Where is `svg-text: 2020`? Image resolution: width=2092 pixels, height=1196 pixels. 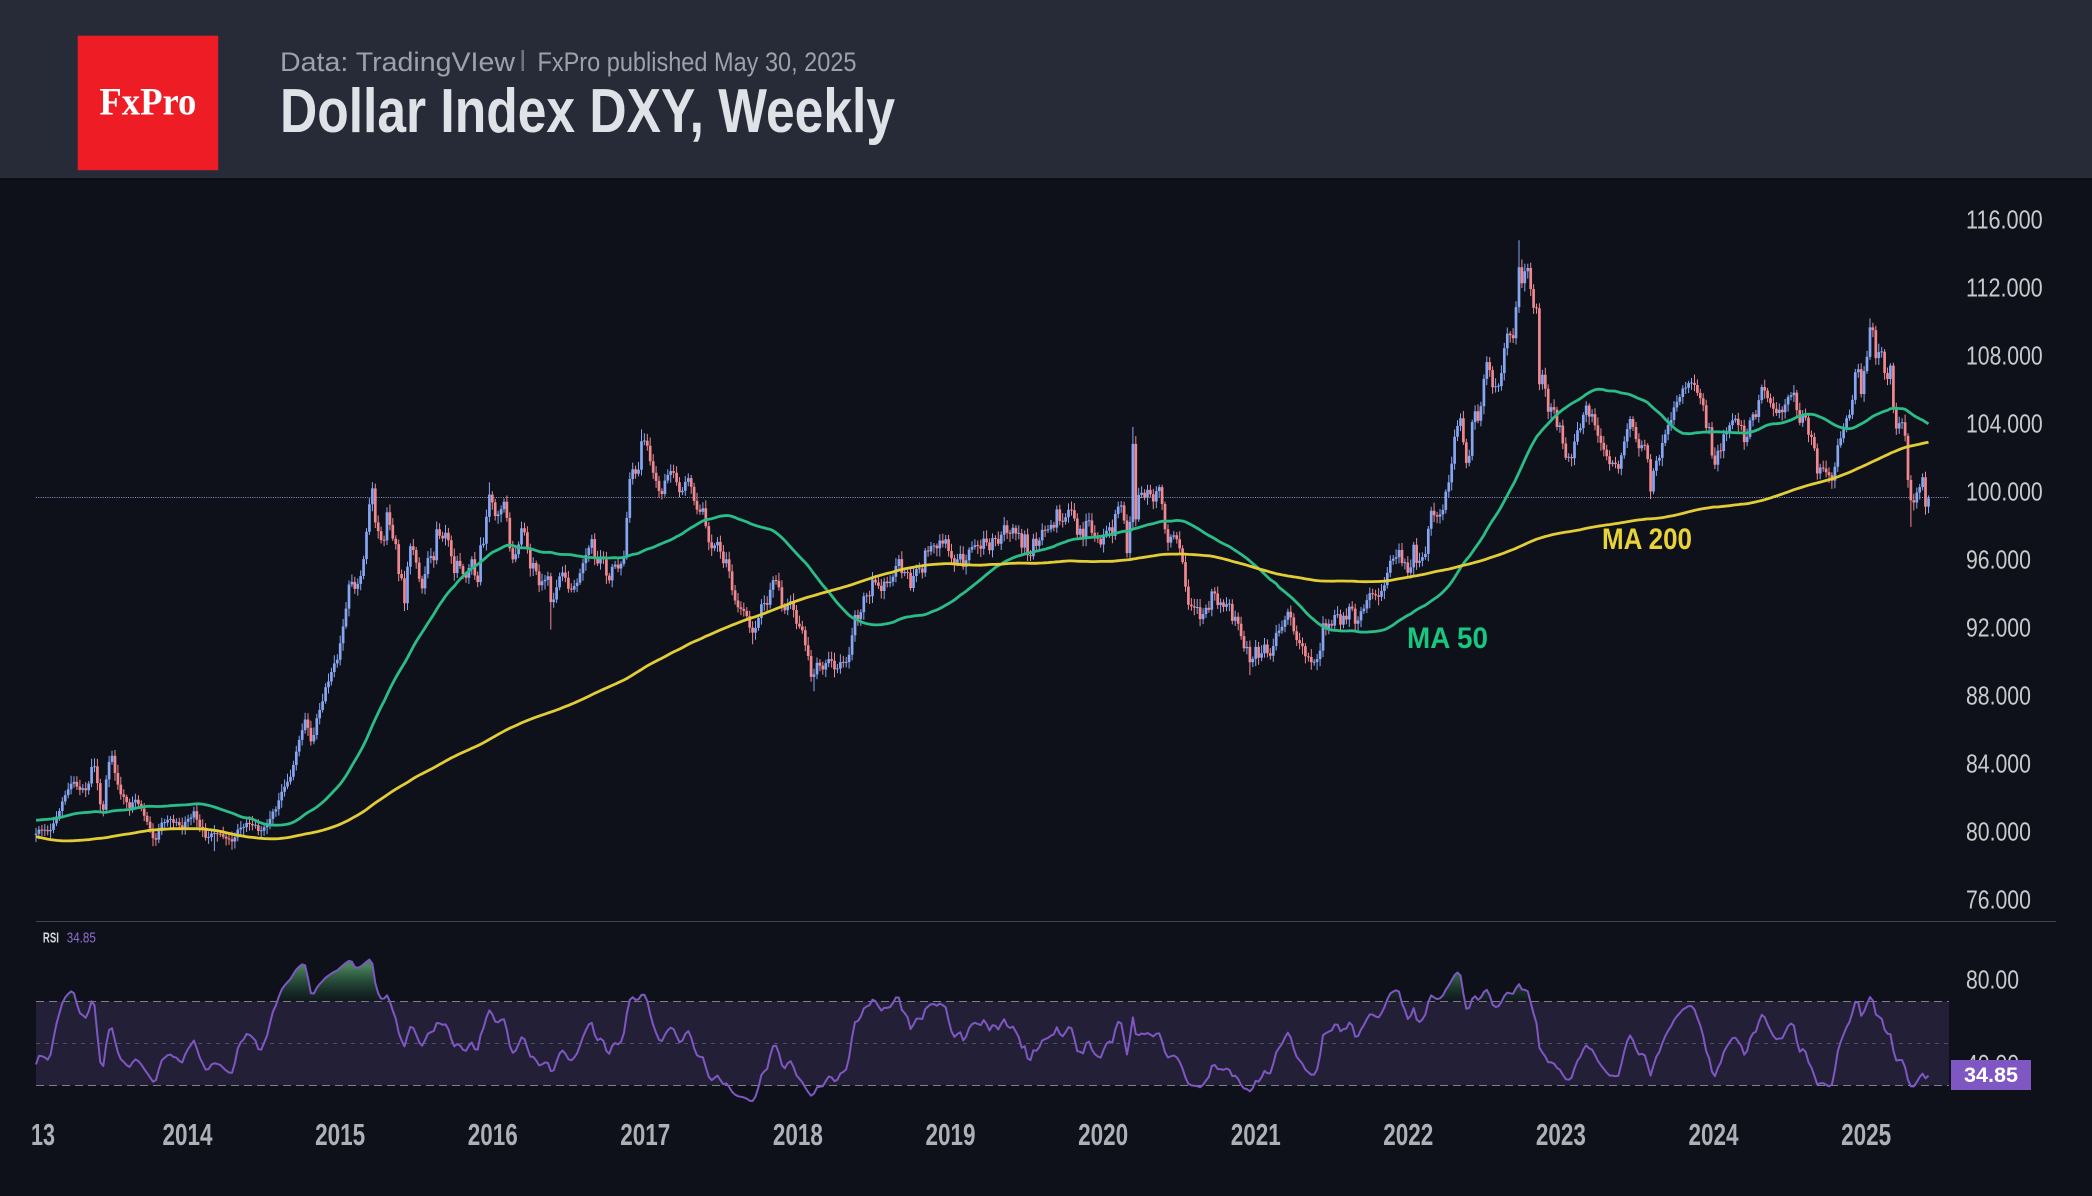 svg-text: 2020 is located at coordinates (1103, 1134).